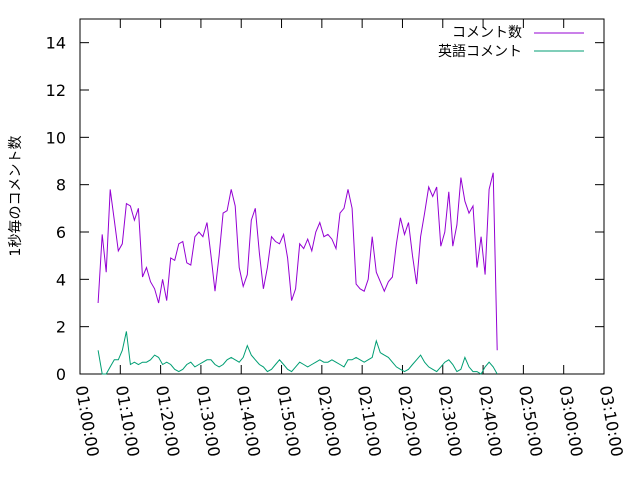 The width and height of the screenshot is (640, 480). Describe the element at coordinates (449, 421) in the screenshot. I see `x-tick-label: 02:30:00` at that location.